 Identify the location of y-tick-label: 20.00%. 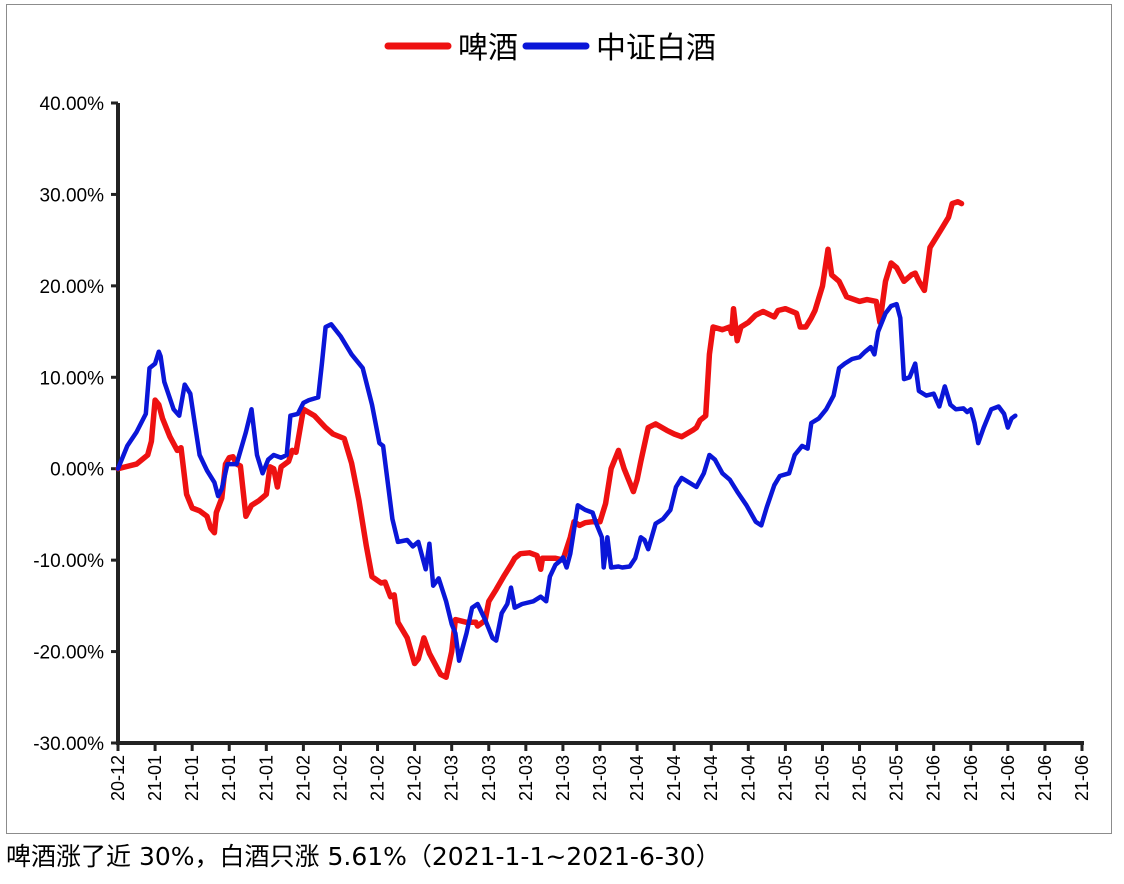
(72, 287).